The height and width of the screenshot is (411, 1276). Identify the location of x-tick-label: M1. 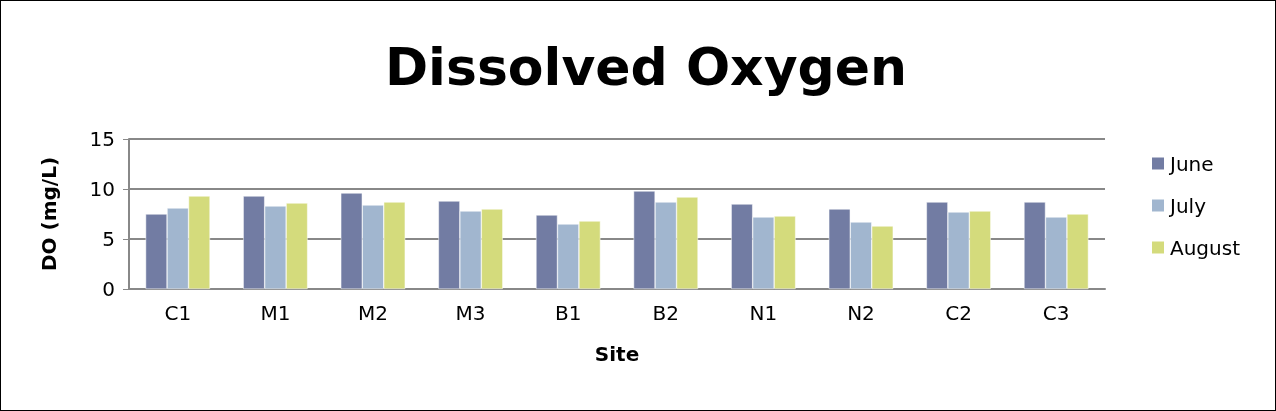
(275, 313).